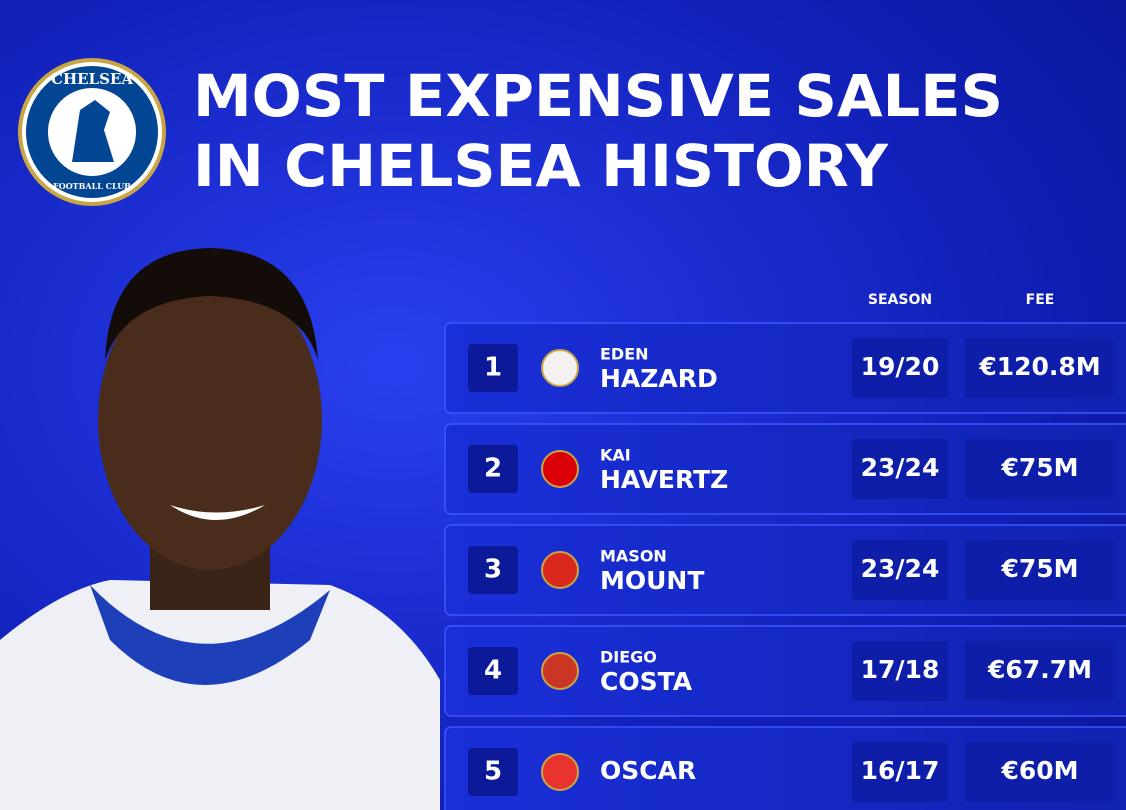 This screenshot has width=1126, height=810. I want to click on rank: 3, so click(493, 570).